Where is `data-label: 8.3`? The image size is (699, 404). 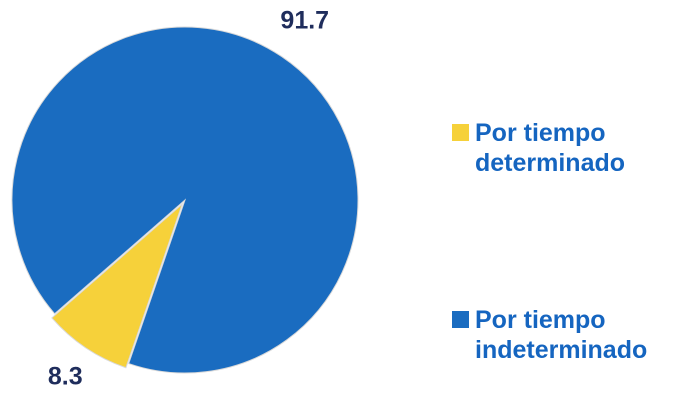
data-label: 8.3 is located at coordinates (65, 377).